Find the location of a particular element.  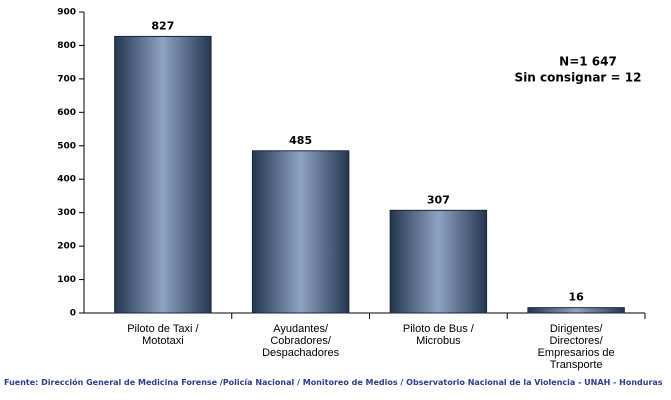

y-tick-label: 700 is located at coordinates (66, 79).